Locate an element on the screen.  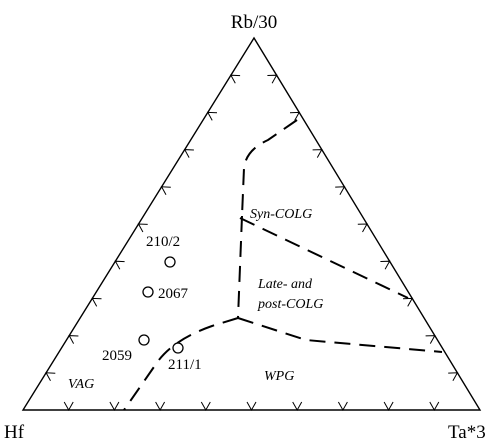
field-label-late-post-colg-2: post-COLG is located at coordinates (290, 304).